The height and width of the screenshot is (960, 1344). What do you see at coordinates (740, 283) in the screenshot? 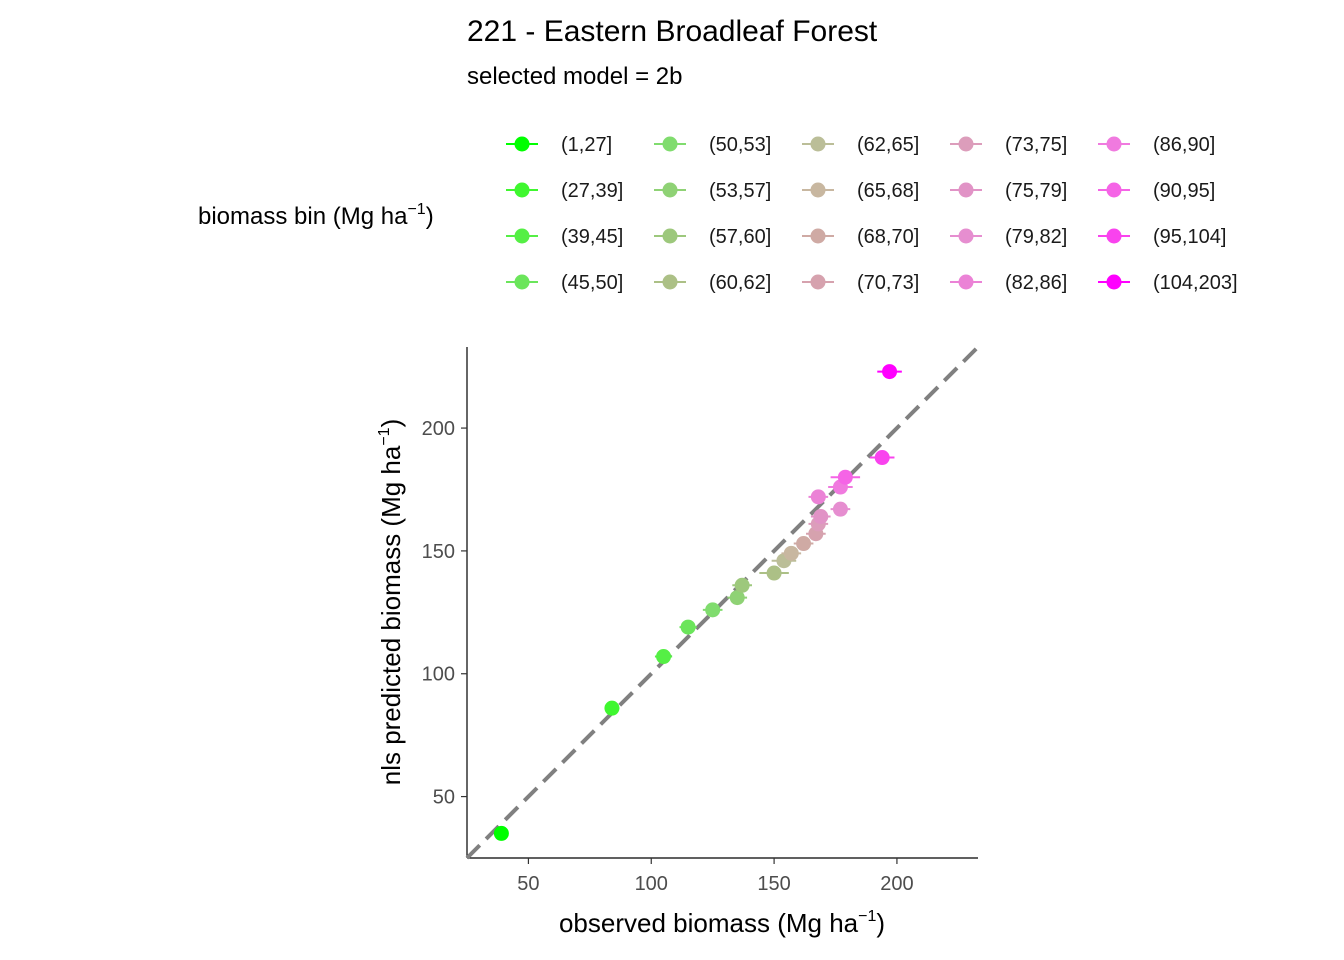
I see `legend-label: (60,62]` at bounding box center [740, 283].